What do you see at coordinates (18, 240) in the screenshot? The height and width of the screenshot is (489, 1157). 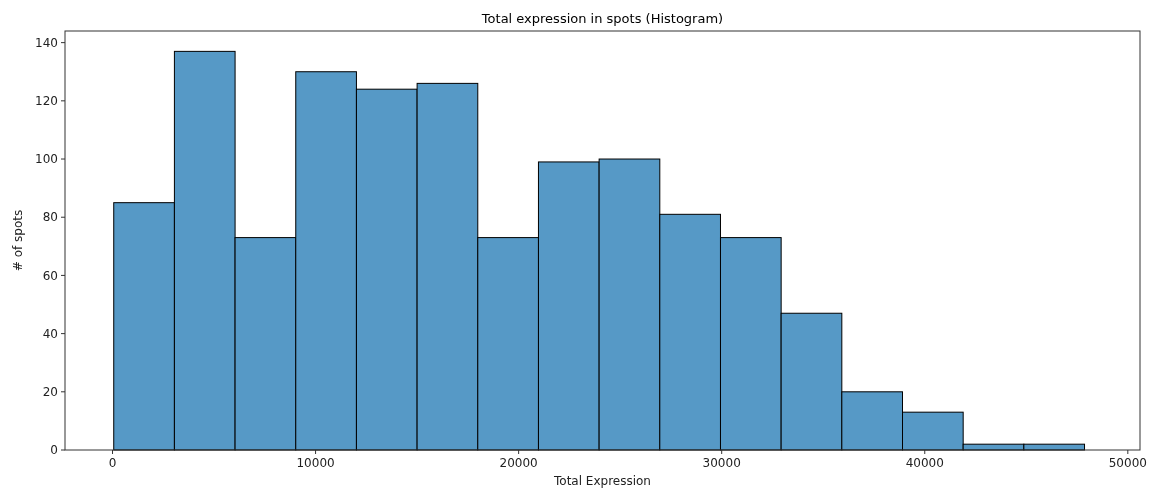 I see `y-axis-title: # of spots` at bounding box center [18, 240].